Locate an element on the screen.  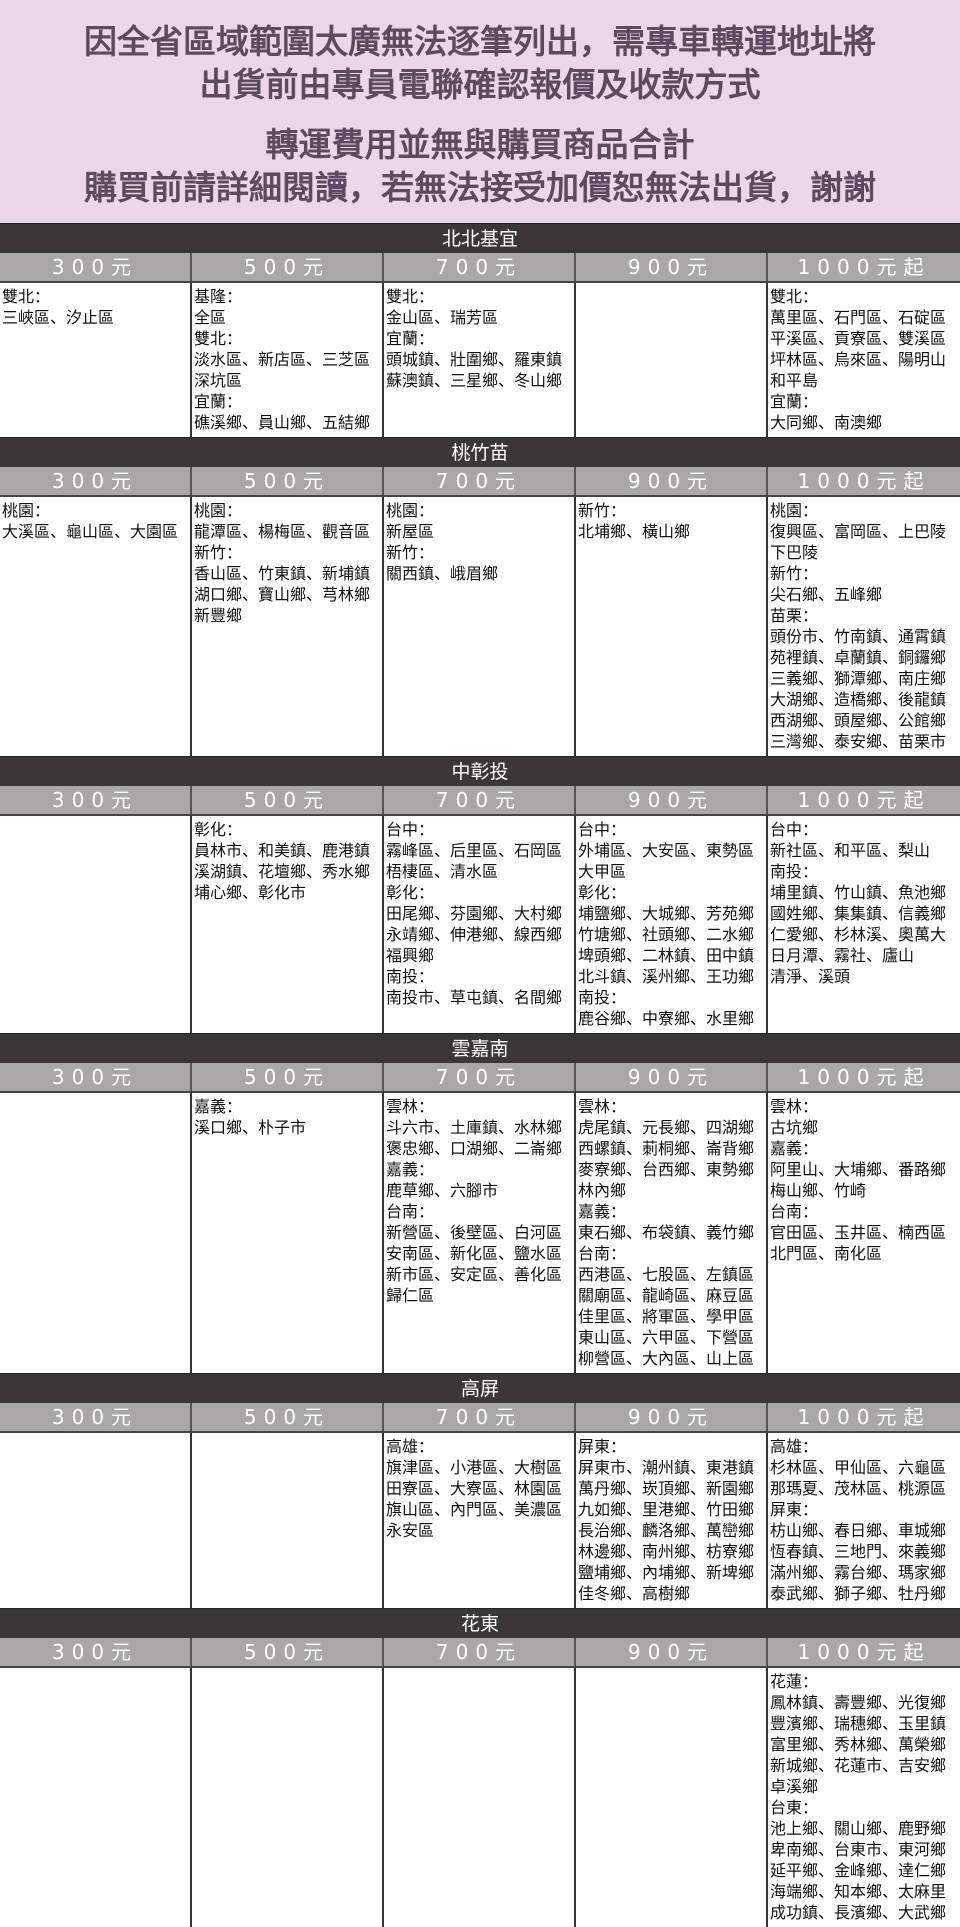
county-label: 台南： is located at coordinates (410, 1211).